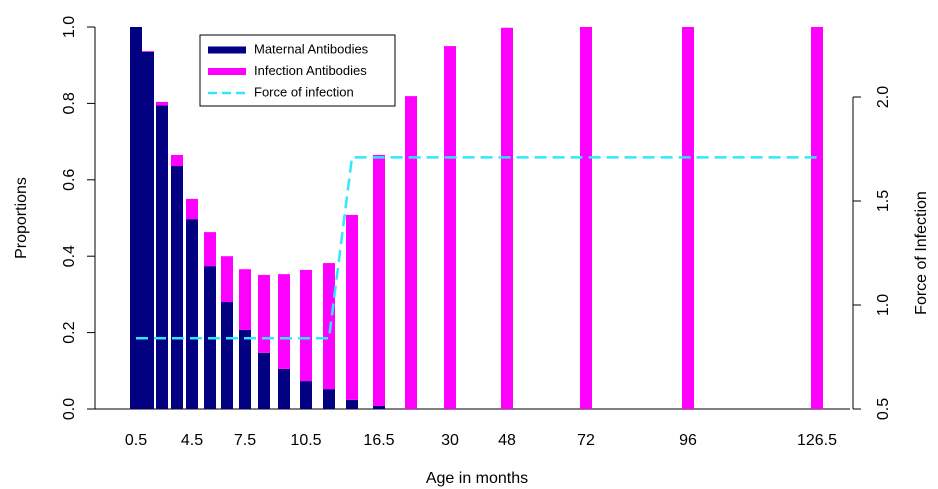  I want to click on y-tick-label: 0.6, so click(69, 180).